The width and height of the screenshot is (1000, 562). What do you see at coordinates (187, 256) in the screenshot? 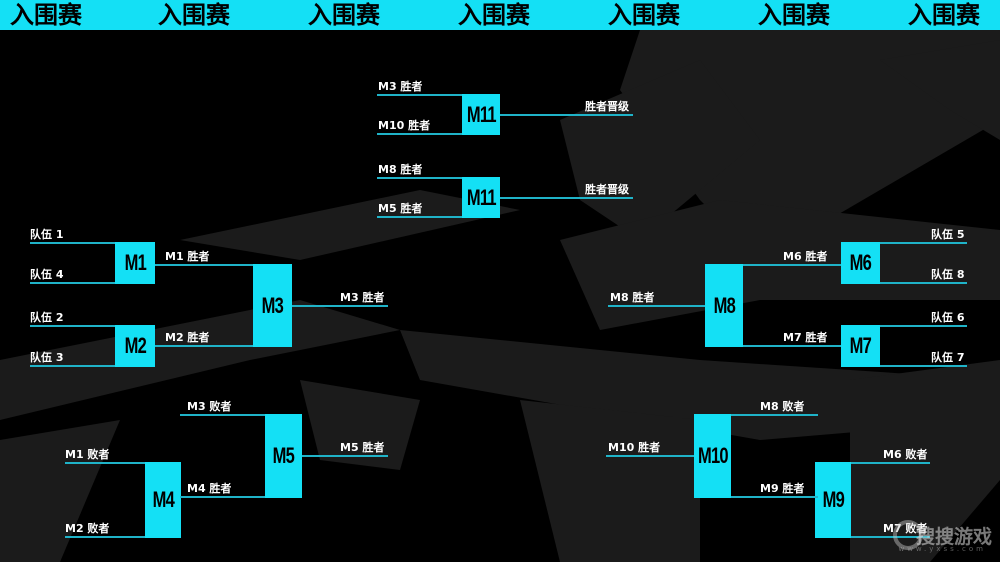
I see `input-label-top: M1 胜者` at bounding box center [187, 256].